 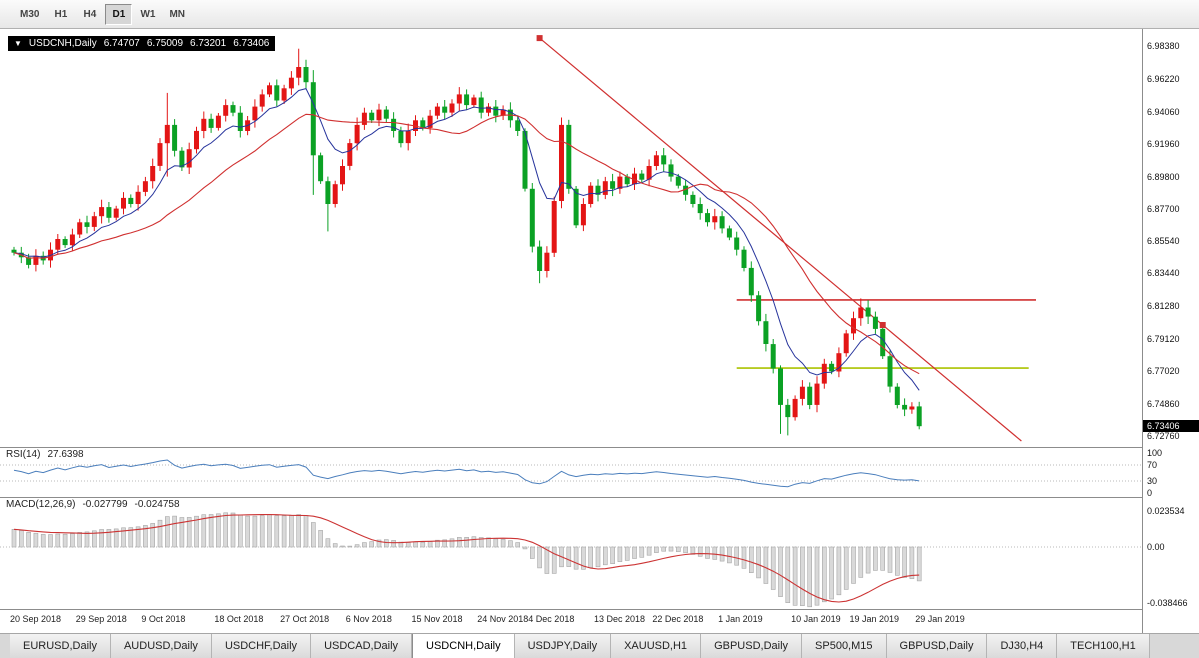 What do you see at coordinates (30, 14) in the screenshot?
I see `timeframe-button-m30: M30` at bounding box center [30, 14].